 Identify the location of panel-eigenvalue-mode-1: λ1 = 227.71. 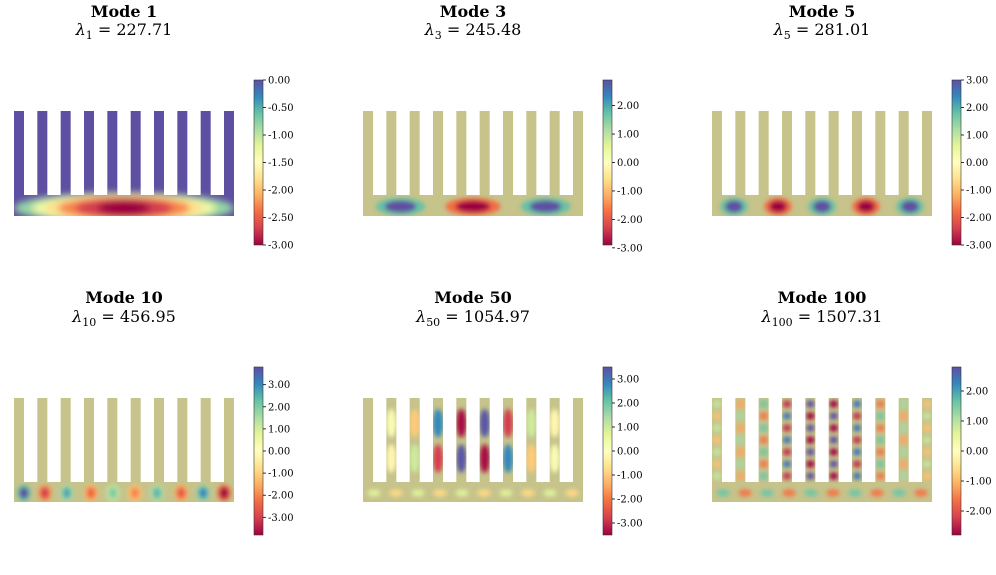
(124, 31).